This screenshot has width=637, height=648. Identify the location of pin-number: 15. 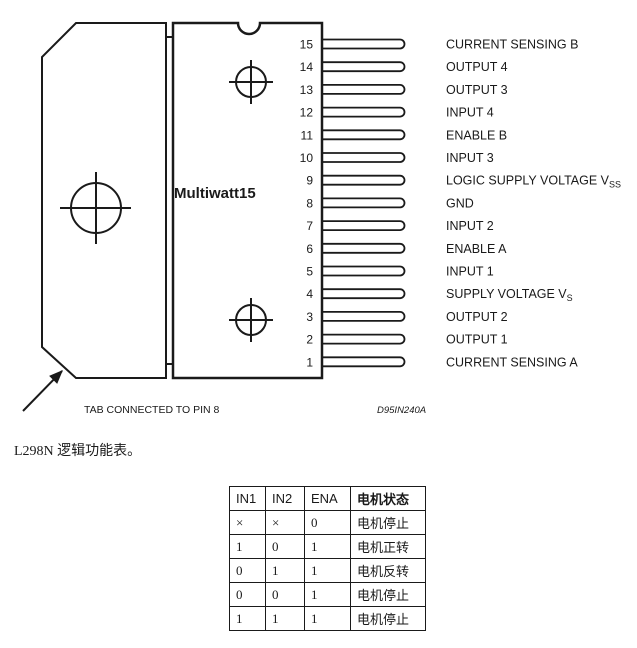
(307, 45).